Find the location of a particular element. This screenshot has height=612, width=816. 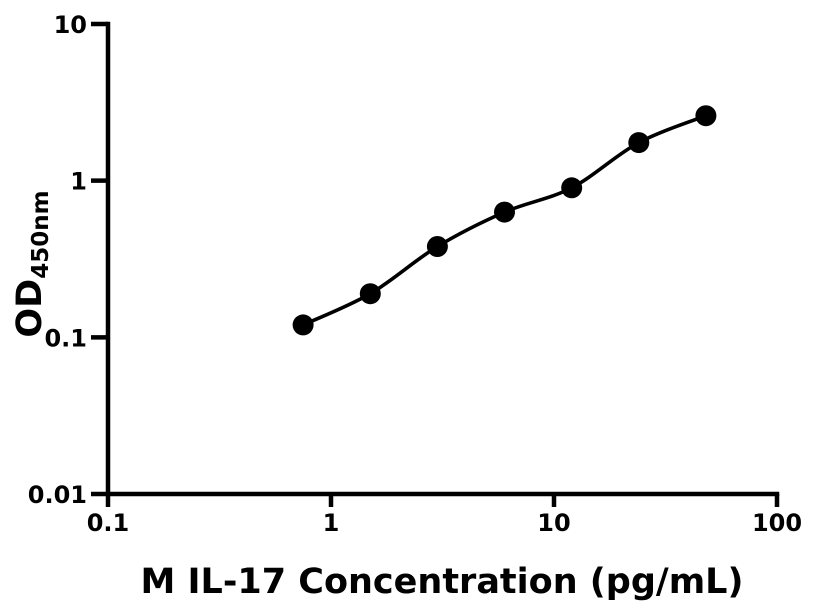

y-axis-label: OD450nm is located at coordinates (32, 263).